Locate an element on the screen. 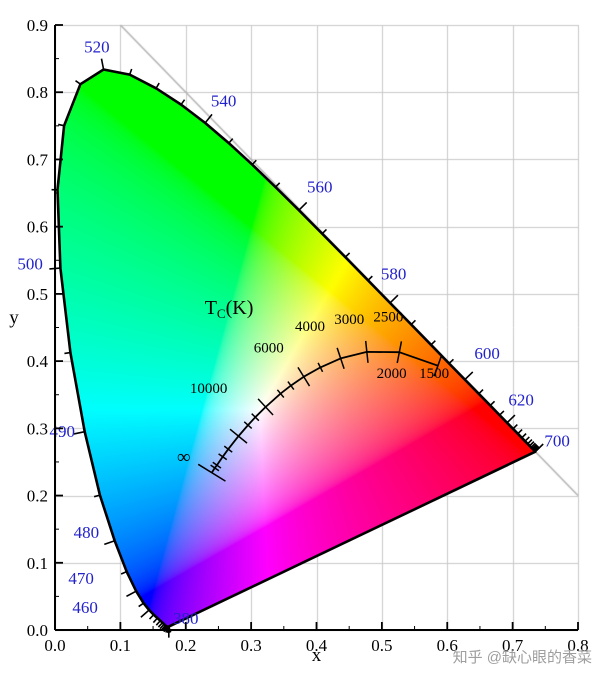 Image resolution: width=600 pixels, height=675 pixels. wavelength-label-520: 520 is located at coordinates (97, 47).